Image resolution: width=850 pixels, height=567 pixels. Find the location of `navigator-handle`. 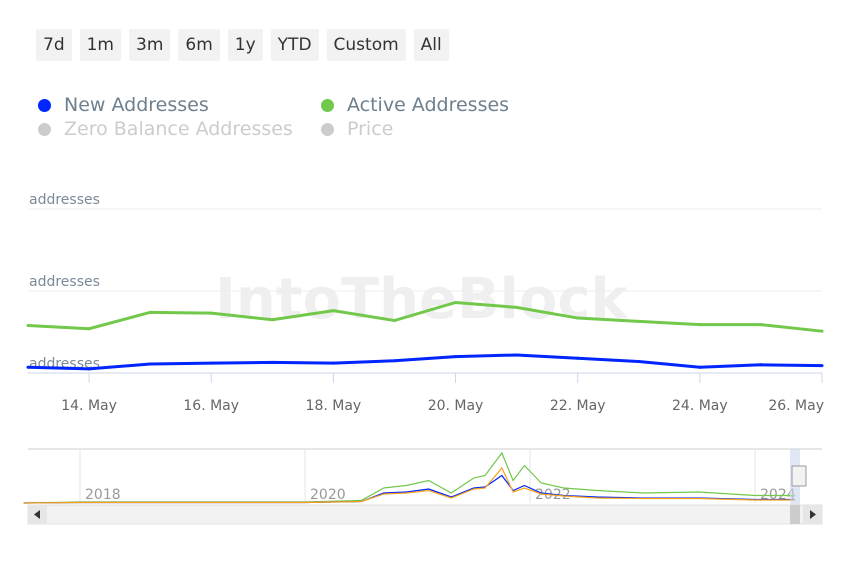

navigator-handle is located at coordinates (799, 476).